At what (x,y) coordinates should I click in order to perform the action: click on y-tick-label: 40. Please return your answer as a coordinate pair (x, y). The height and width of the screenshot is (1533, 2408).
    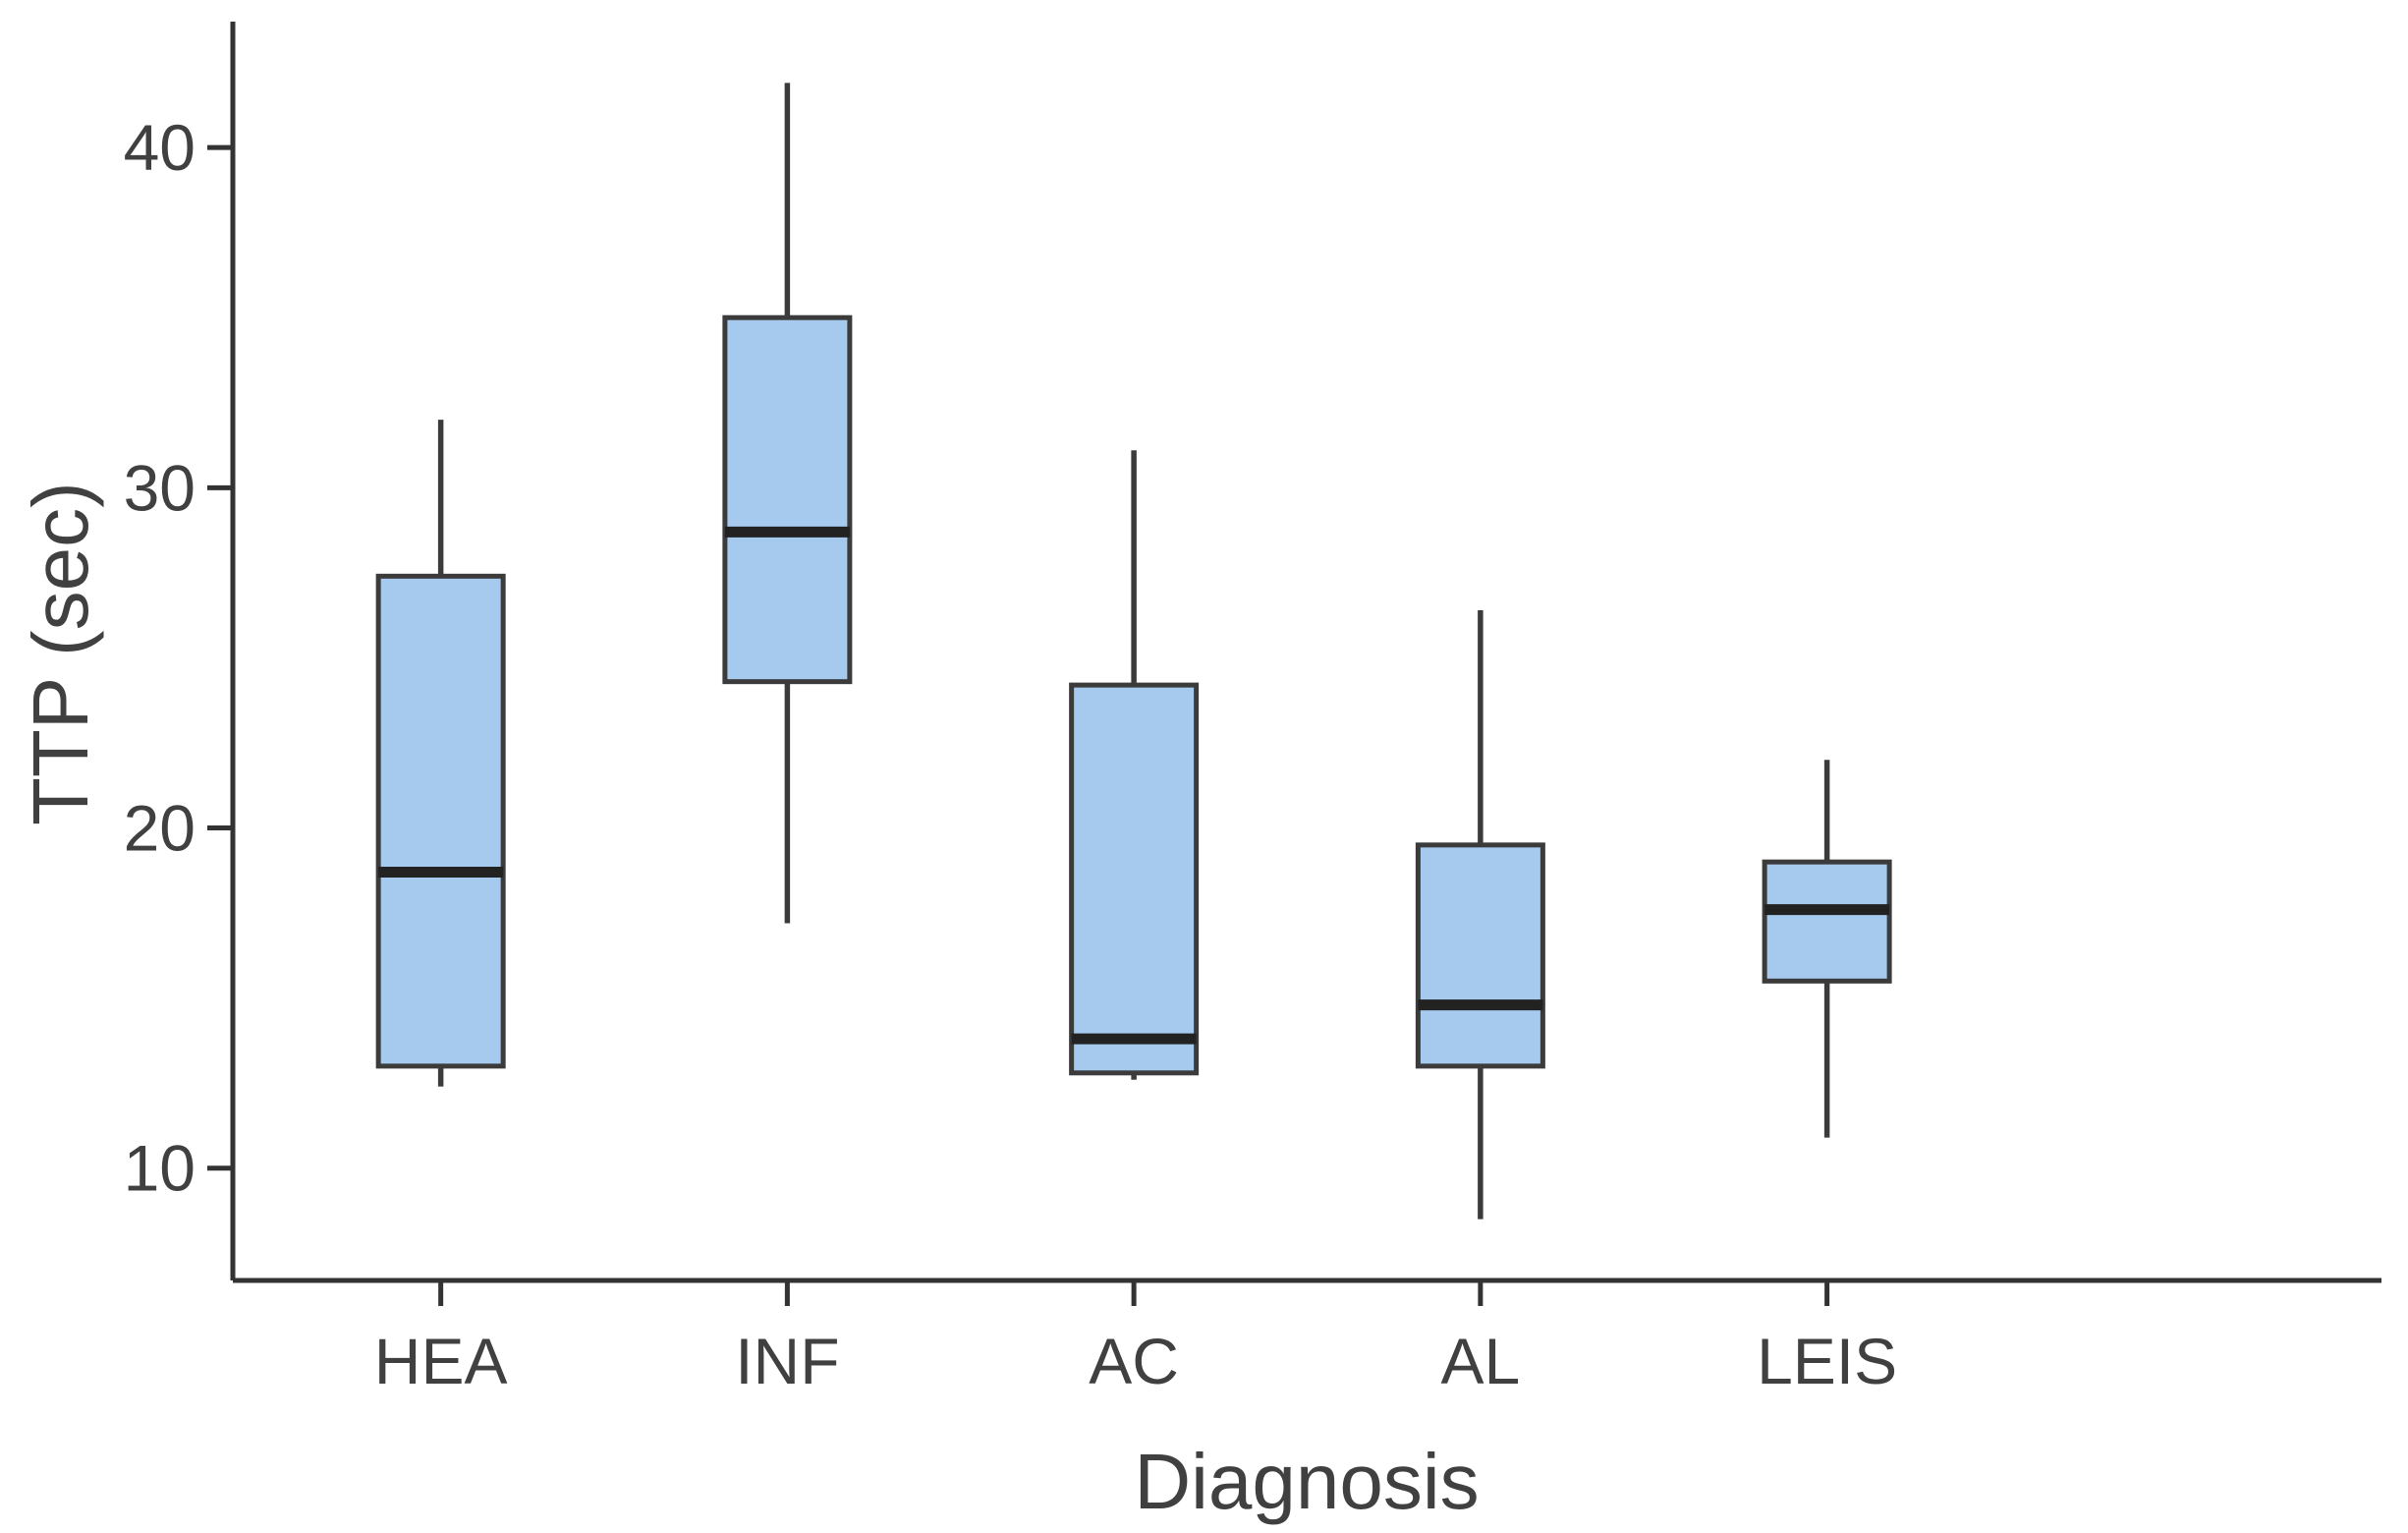
    Looking at the image, I should click on (160, 147).